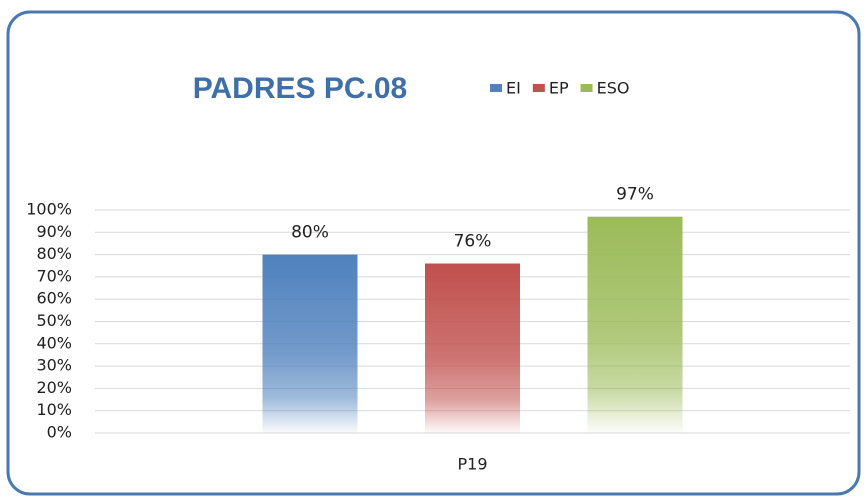 The width and height of the screenshot is (867, 503). What do you see at coordinates (59, 432) in the screenshot?
I see `y-tick-label: 0%` at bounding box center [59, 432].